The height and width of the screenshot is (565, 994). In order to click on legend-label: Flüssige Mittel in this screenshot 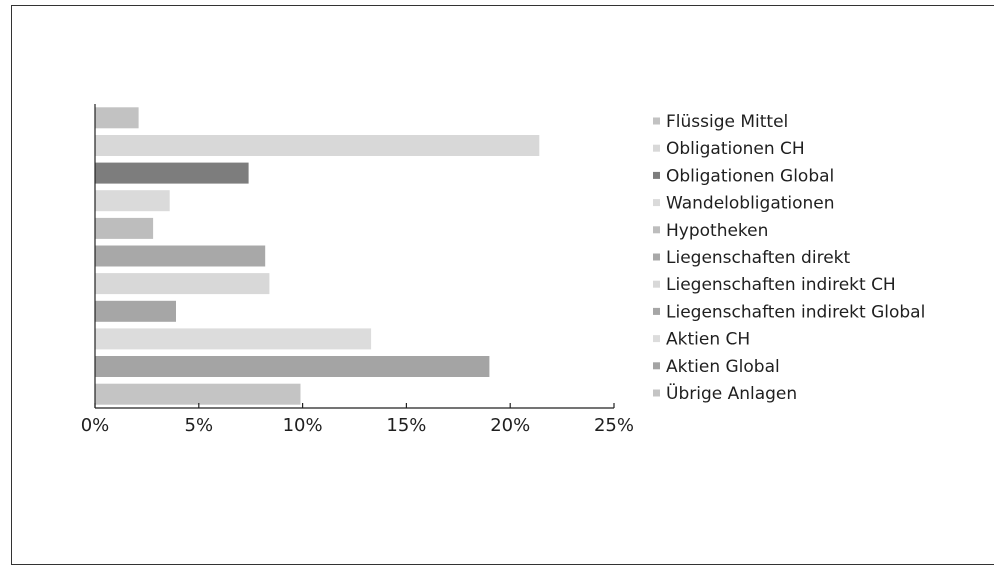, I will do `click(727, 122)`.